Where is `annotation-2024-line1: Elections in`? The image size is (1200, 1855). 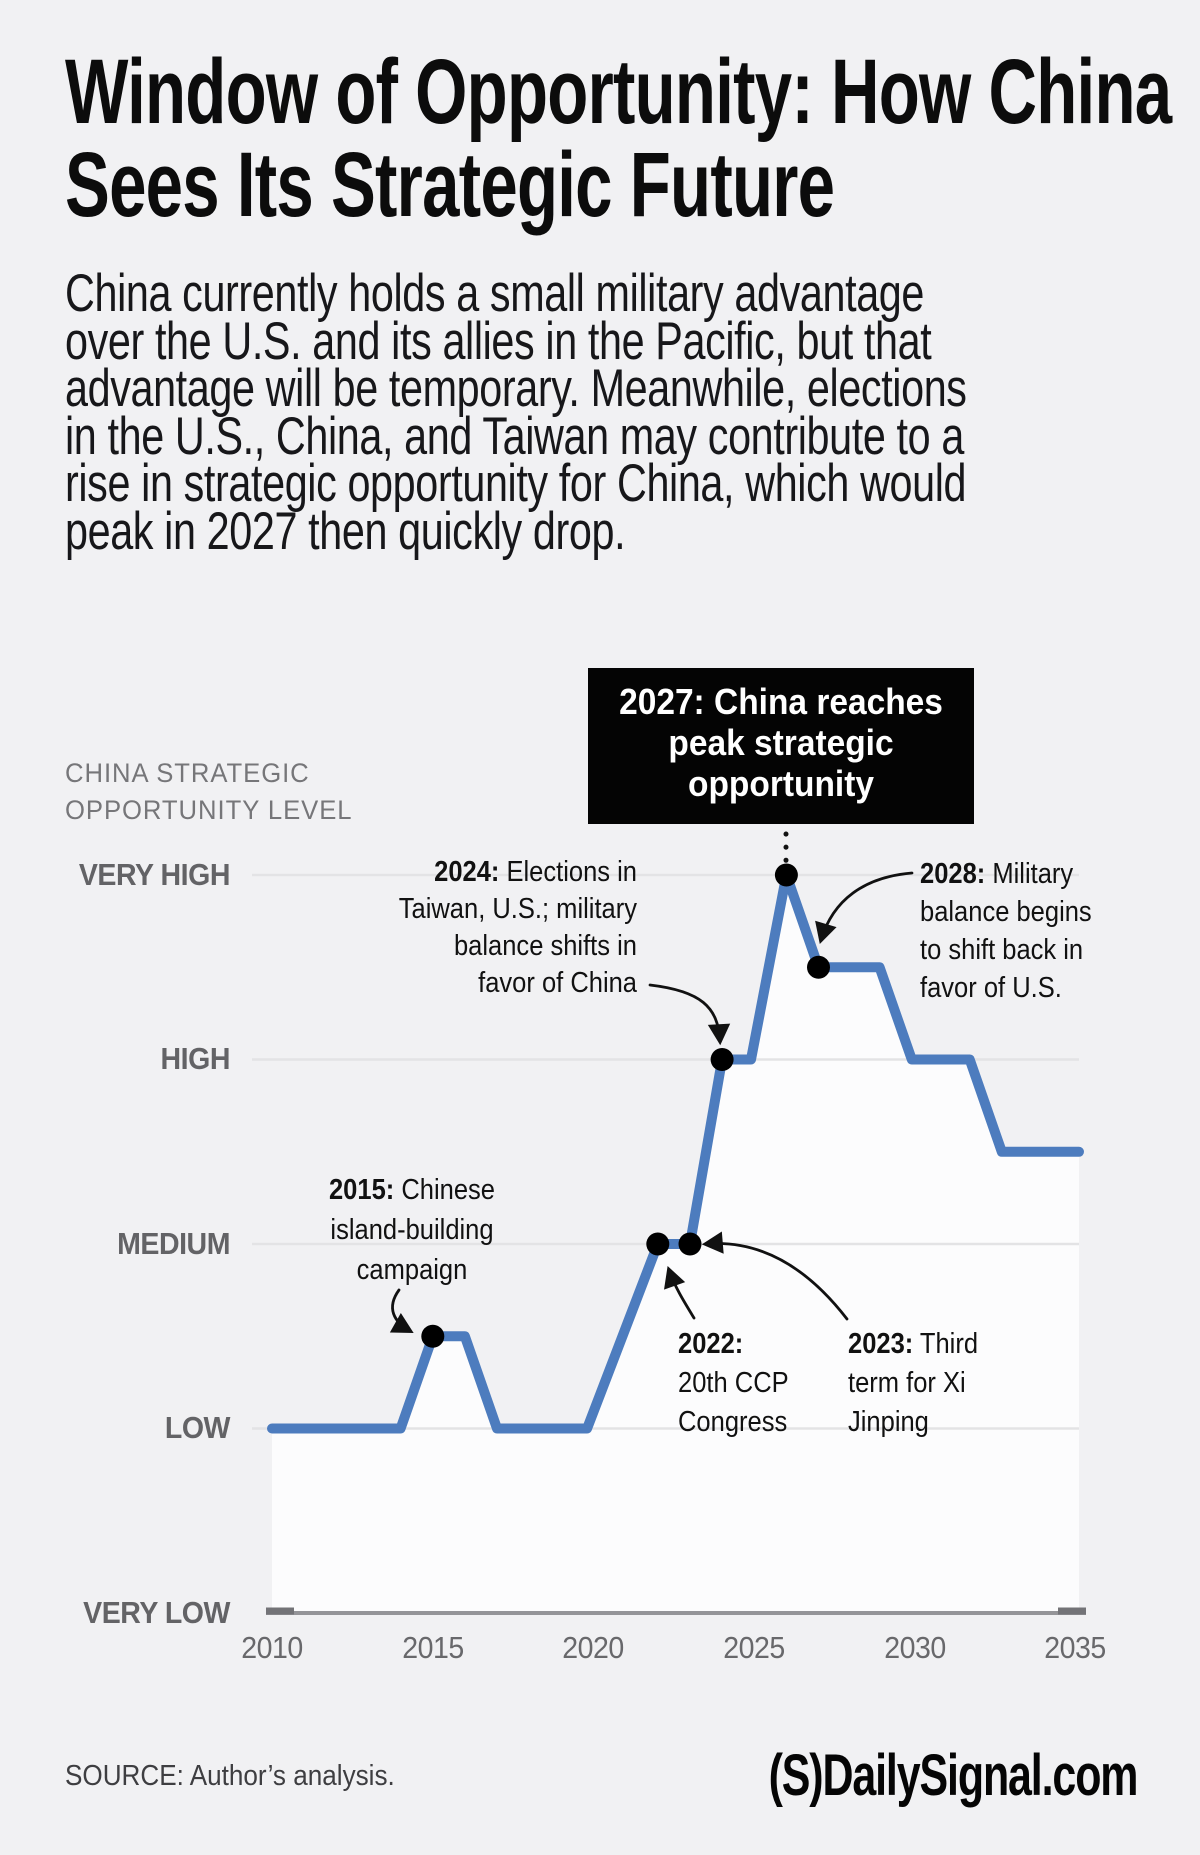
annotation-2024-line1: Elections in is located at coordinates (568, 872).